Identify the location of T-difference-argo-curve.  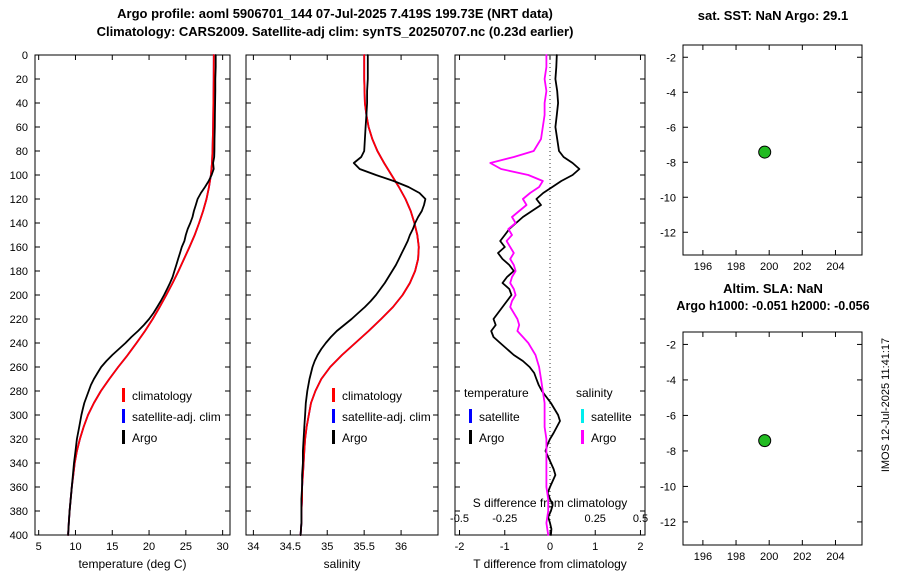
(535, 295).